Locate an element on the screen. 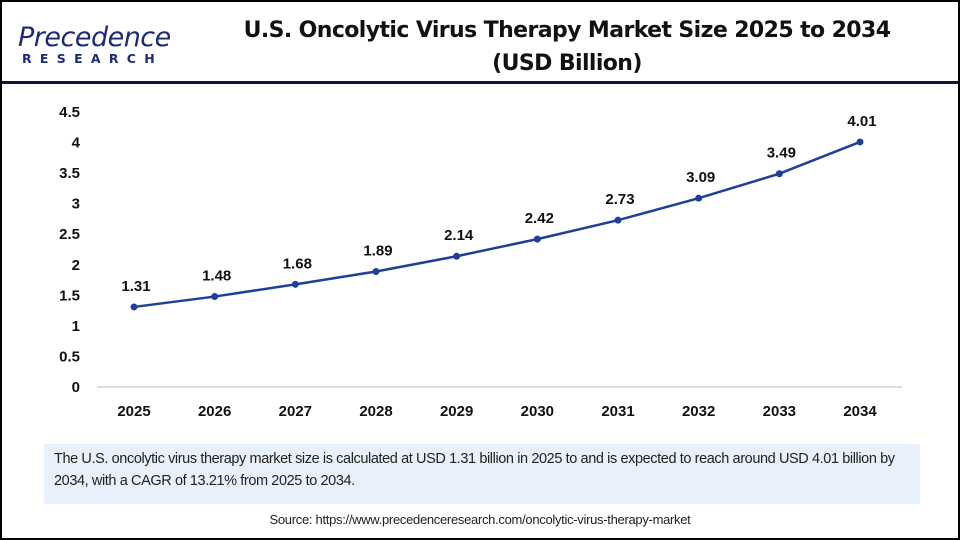 This screenshot has width=960, height=540. y-tick-label: 1.5 is located at coordinates (69, 295).